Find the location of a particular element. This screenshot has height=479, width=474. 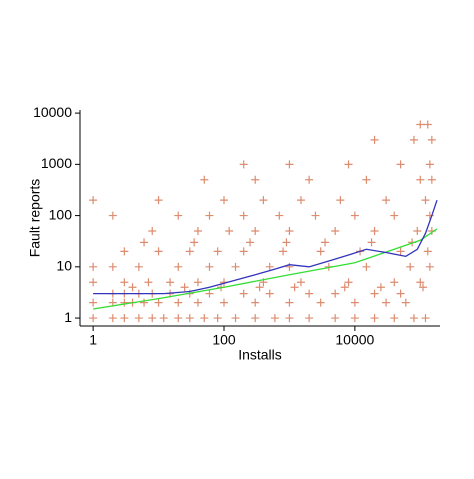

y-tick-label: 1000 is located at coordinates (56, 163).